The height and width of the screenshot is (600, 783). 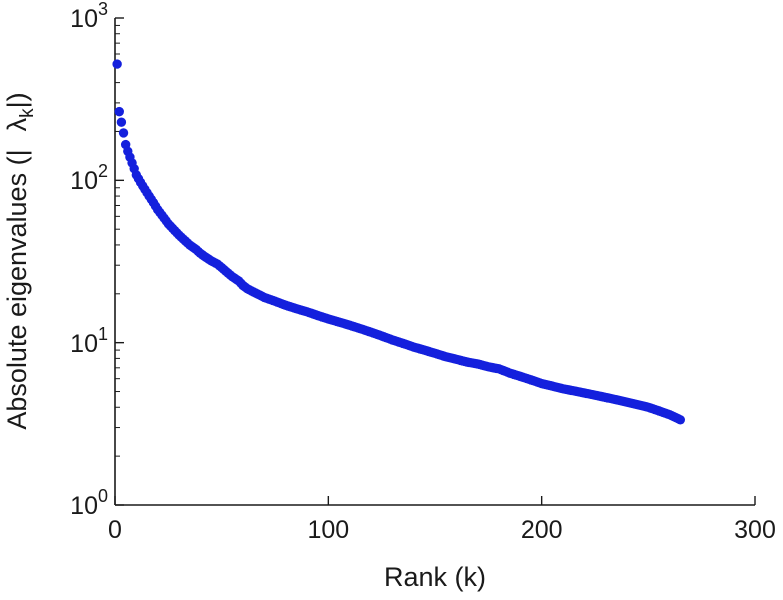 I want to click on y-ticks, so click(x=119, y=261).